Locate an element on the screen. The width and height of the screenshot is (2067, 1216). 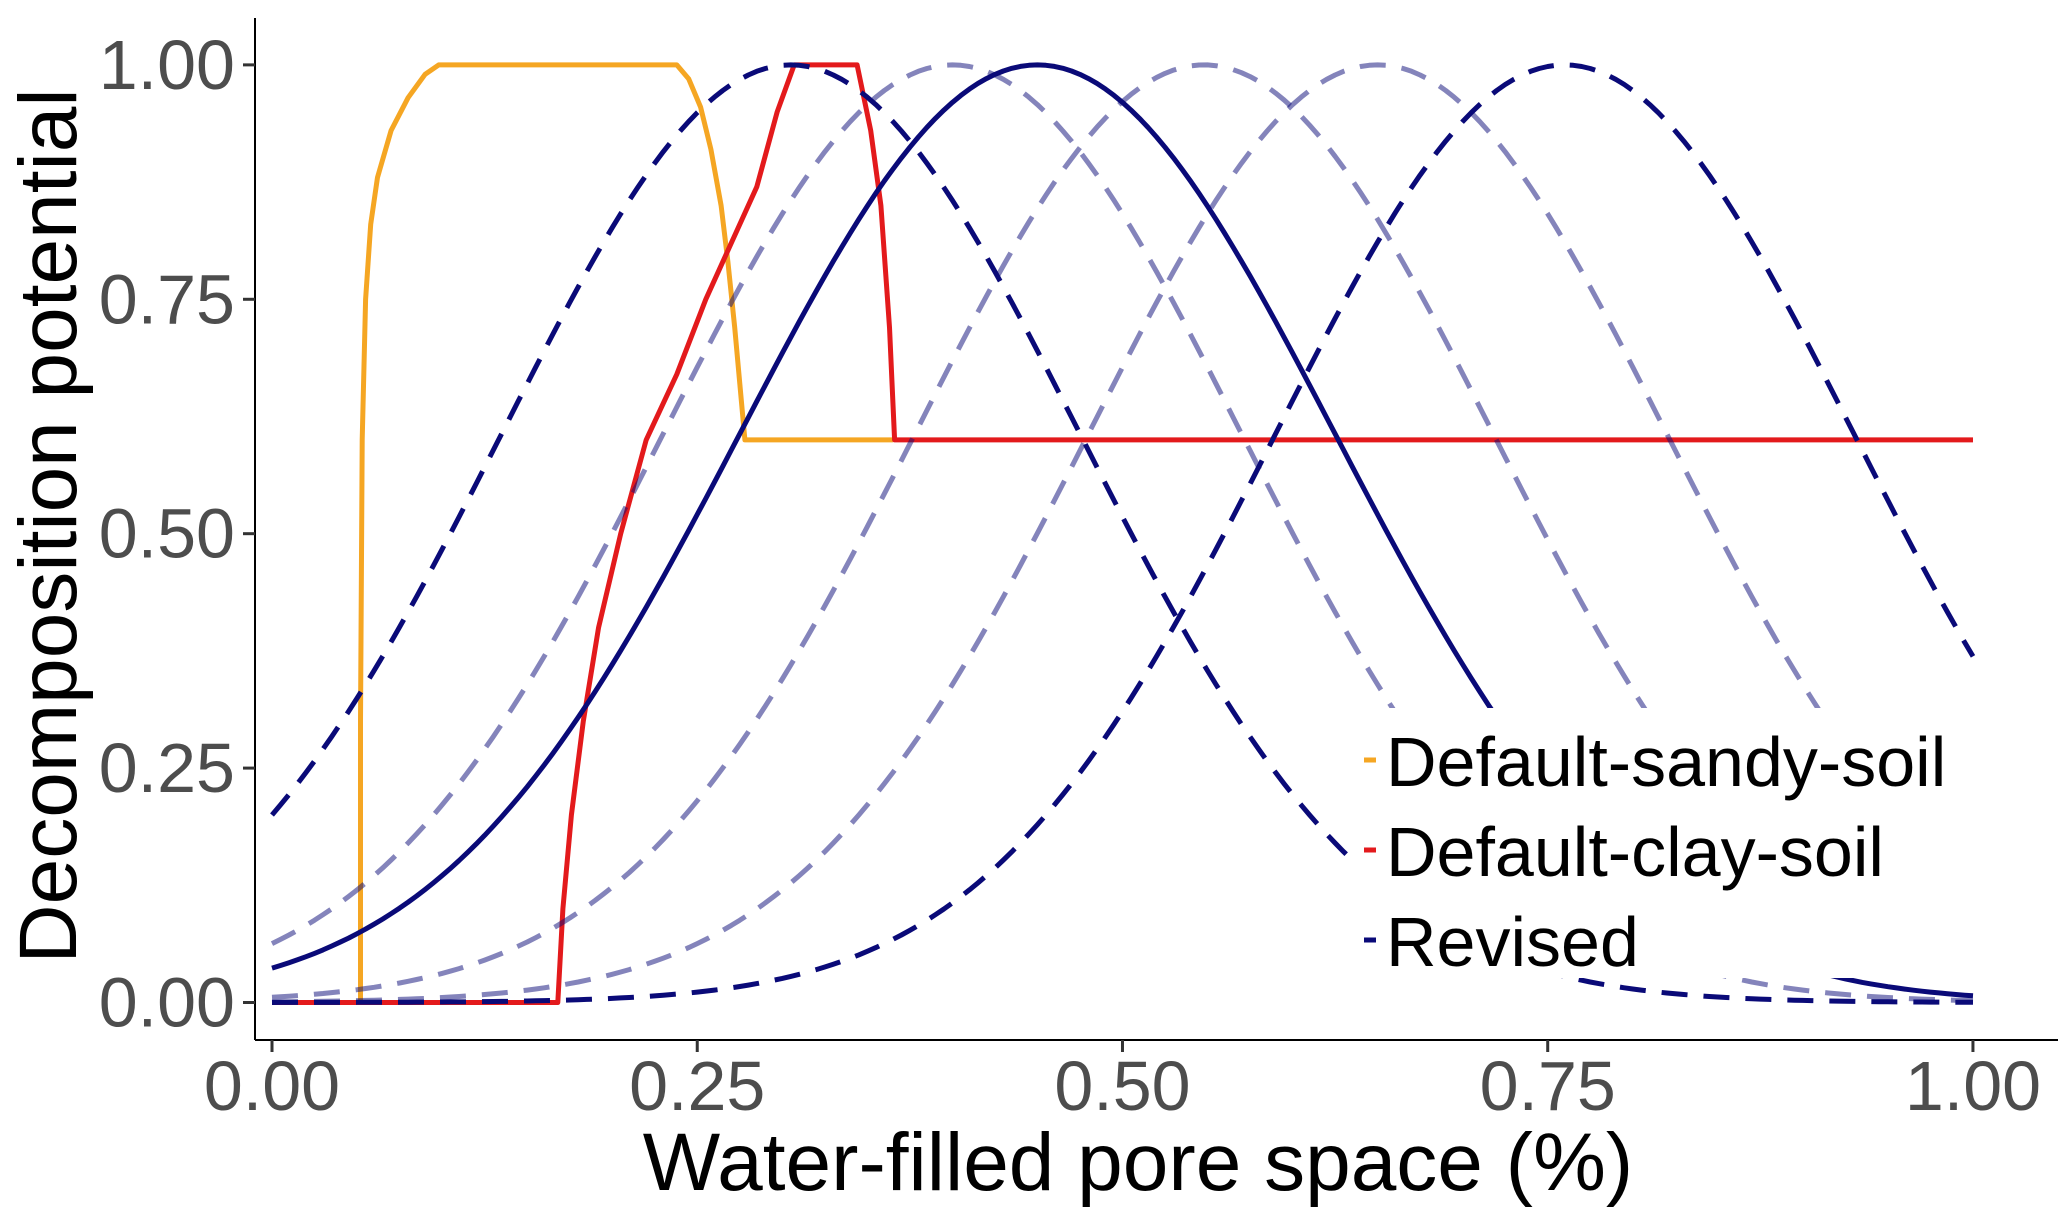
y-tick-label: 1.00 is located at coordinates (167, 65).